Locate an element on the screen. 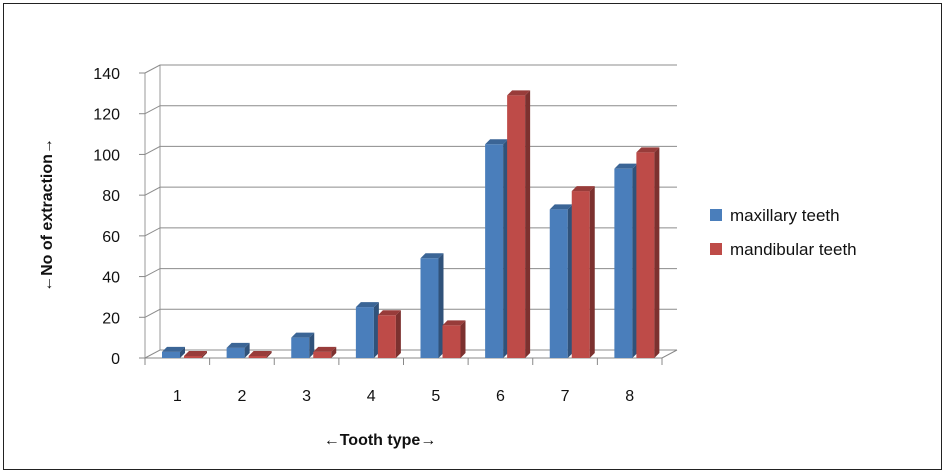  y-axis-title: ←No of extraction→ is located at coordinates (47, 215).